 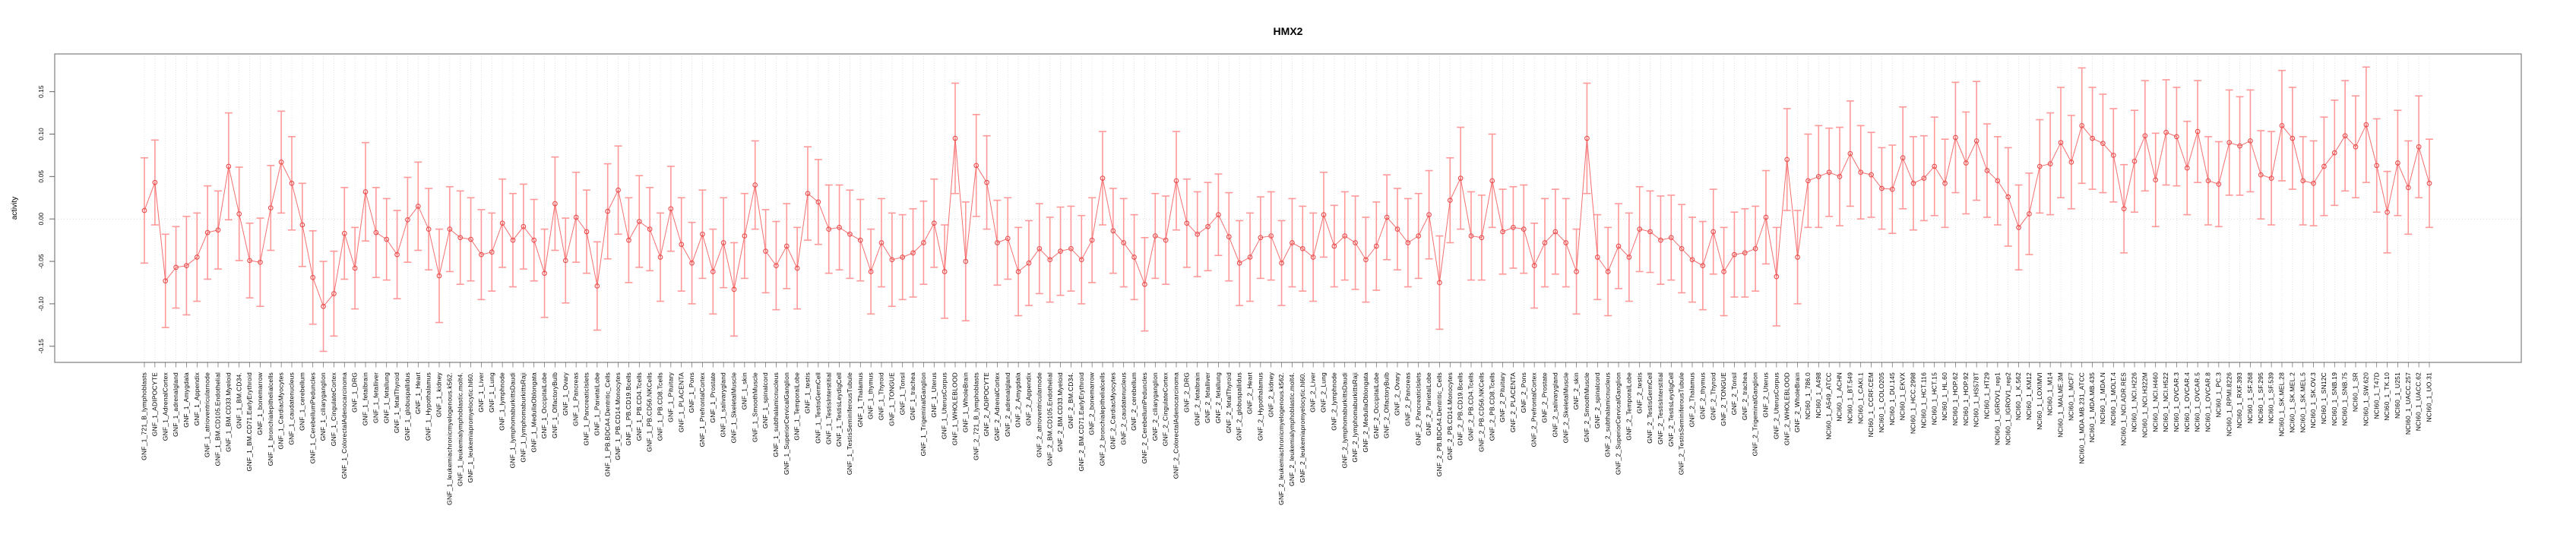 I want to click on x-tick-label: GNF_2_Lung, so click(x=1324, y=392).